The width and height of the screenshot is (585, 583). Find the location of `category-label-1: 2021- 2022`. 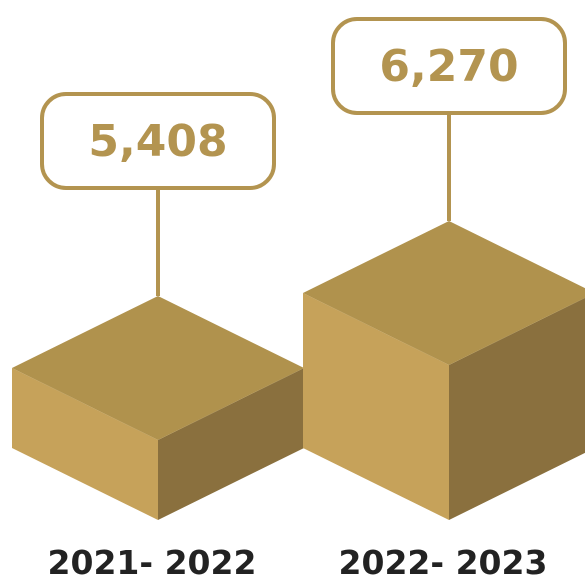

category-label-1: 2021- 2022 is located at coordinates (152, 562).